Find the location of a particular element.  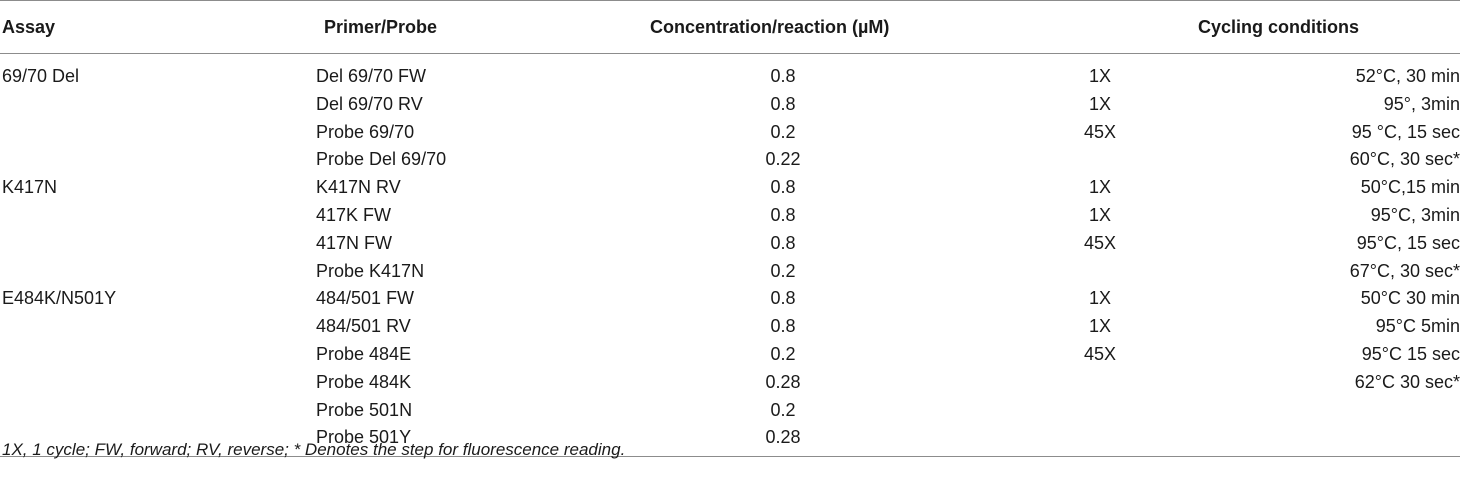

cell-condition: 95°, 3min is located at coordinates (1421, 103).